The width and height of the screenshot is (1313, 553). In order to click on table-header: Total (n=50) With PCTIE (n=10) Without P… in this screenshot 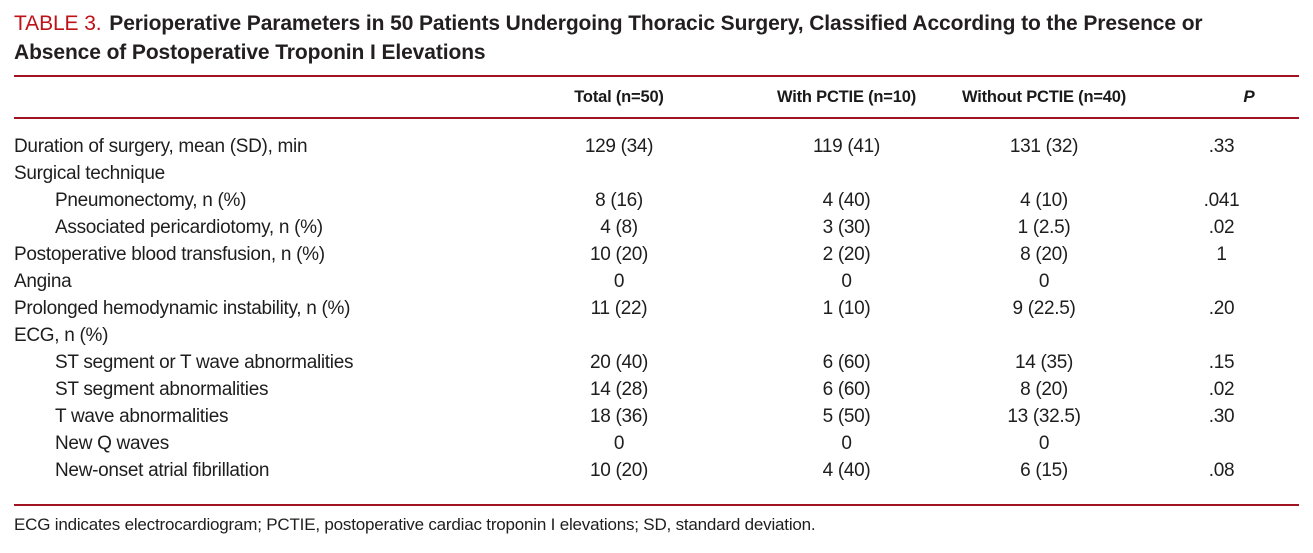, I will do `click(656, 97)`.